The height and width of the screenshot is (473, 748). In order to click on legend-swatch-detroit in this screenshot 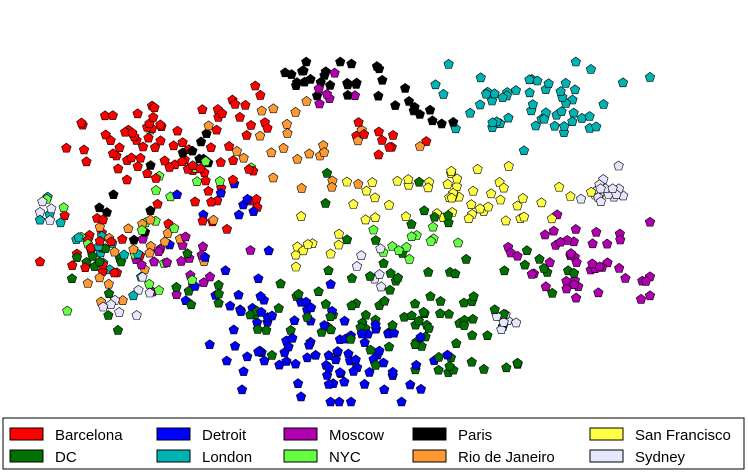, I will do `click(173, 434)`.